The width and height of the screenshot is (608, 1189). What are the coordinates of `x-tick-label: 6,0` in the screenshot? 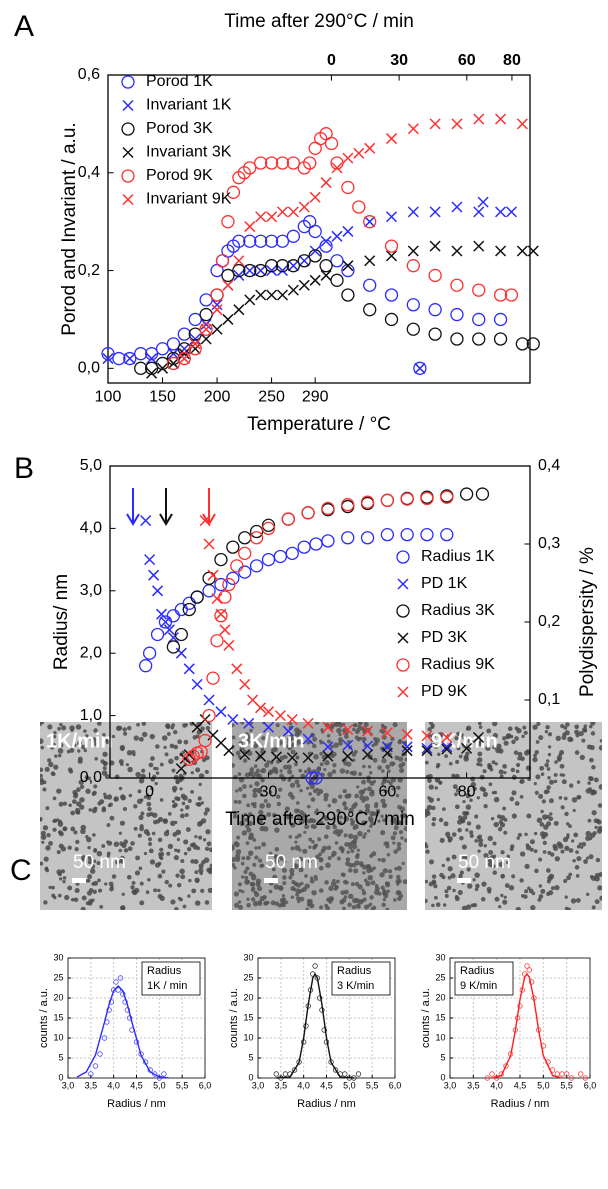 It's located at (395, 1085).